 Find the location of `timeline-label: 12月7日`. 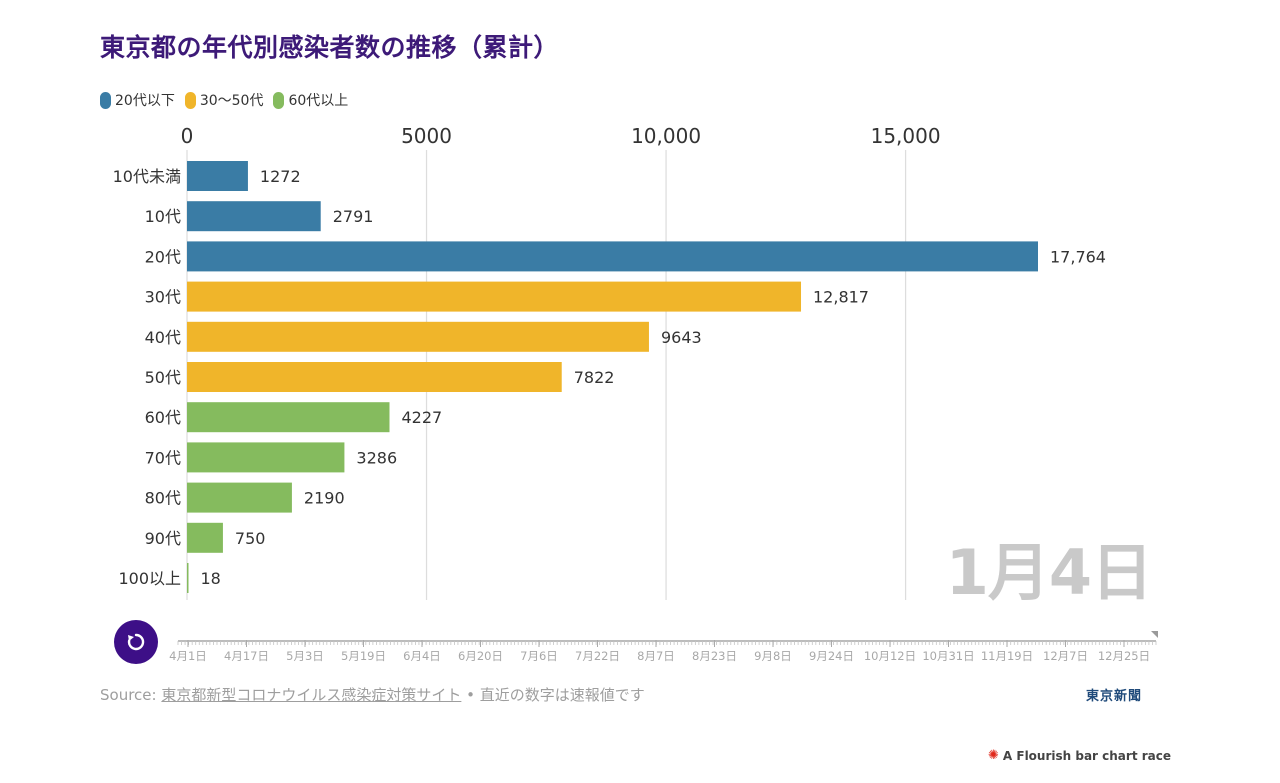

timeline-label: 12月7日 is located at coordinates (1065, 656).